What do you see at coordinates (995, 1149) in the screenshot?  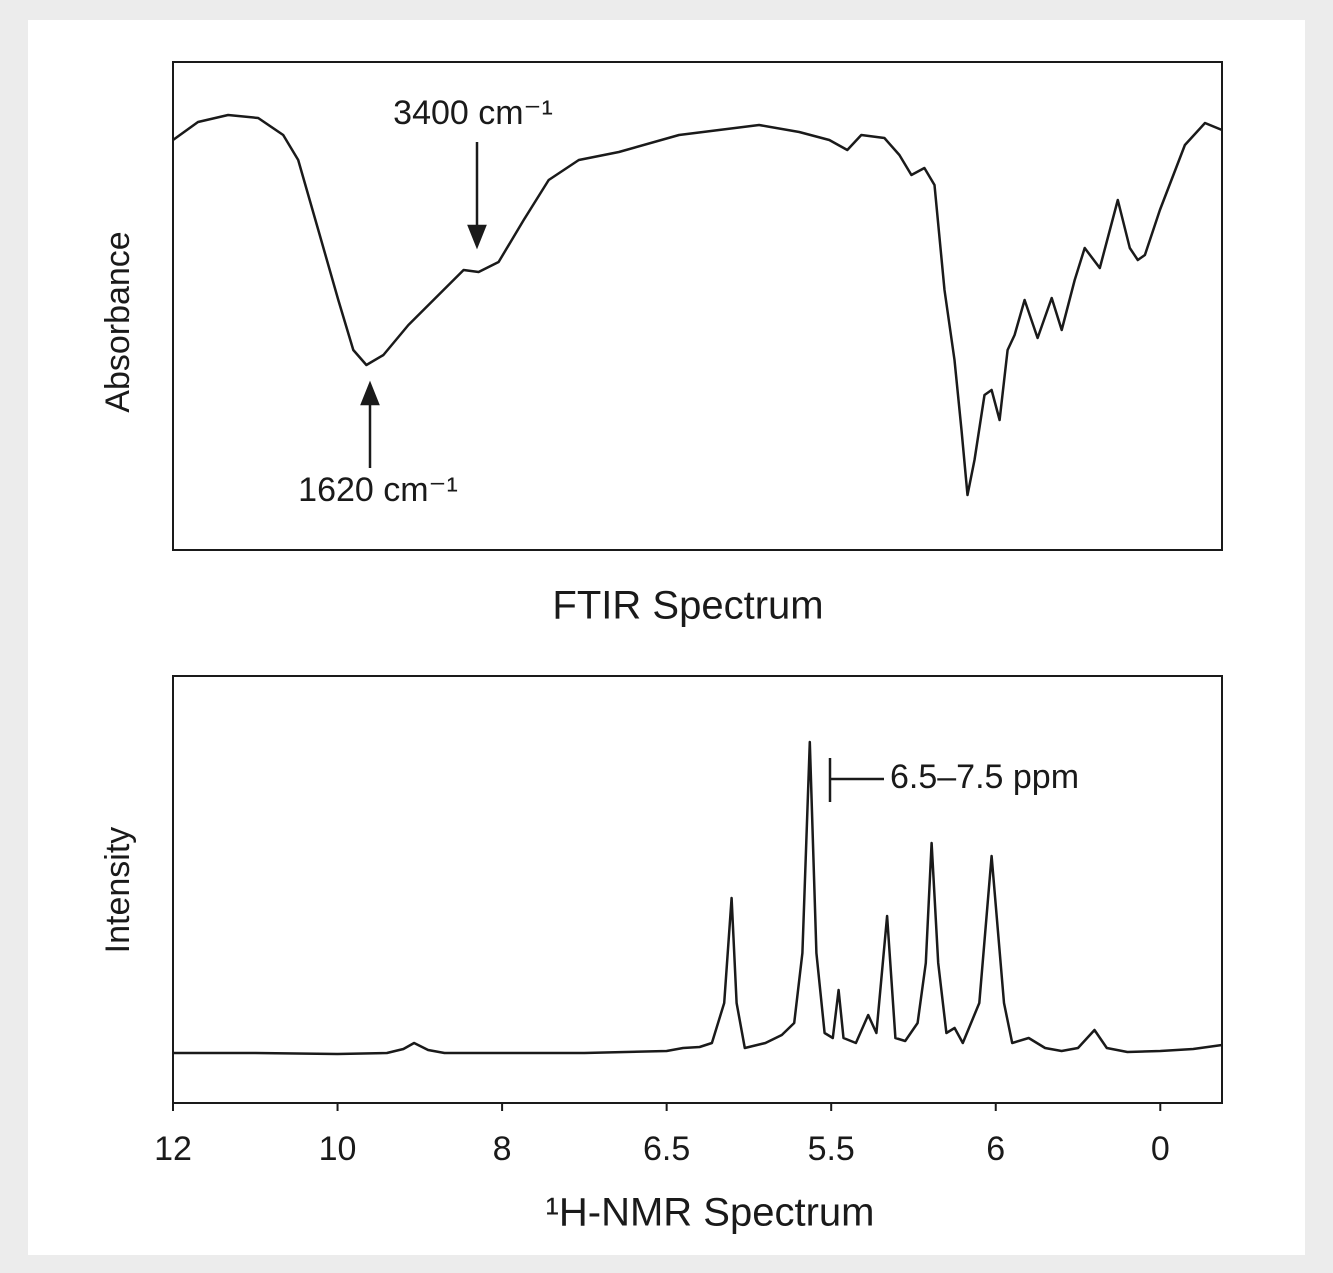 I see `x-tick-label: 6` at bounding box center [995, 1149].